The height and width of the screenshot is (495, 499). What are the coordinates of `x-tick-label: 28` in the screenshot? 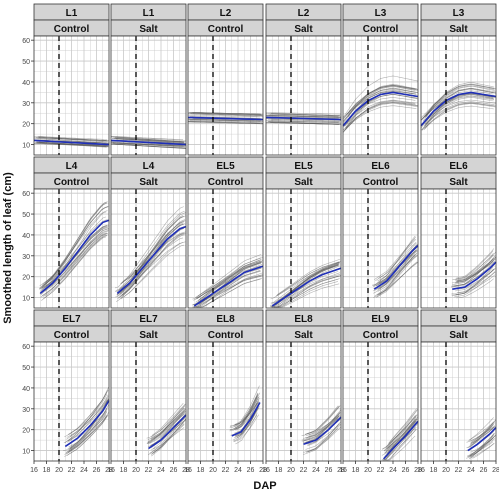 It's located at (341, 470).